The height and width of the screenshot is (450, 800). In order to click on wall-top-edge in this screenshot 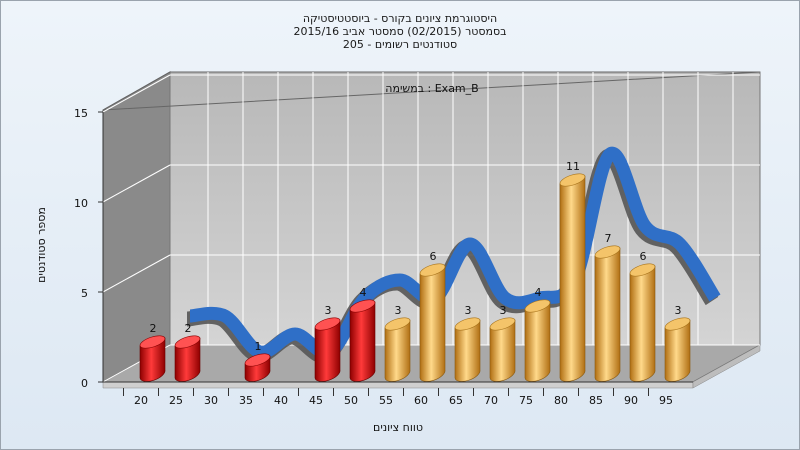, I will do `click(431, 91)`.